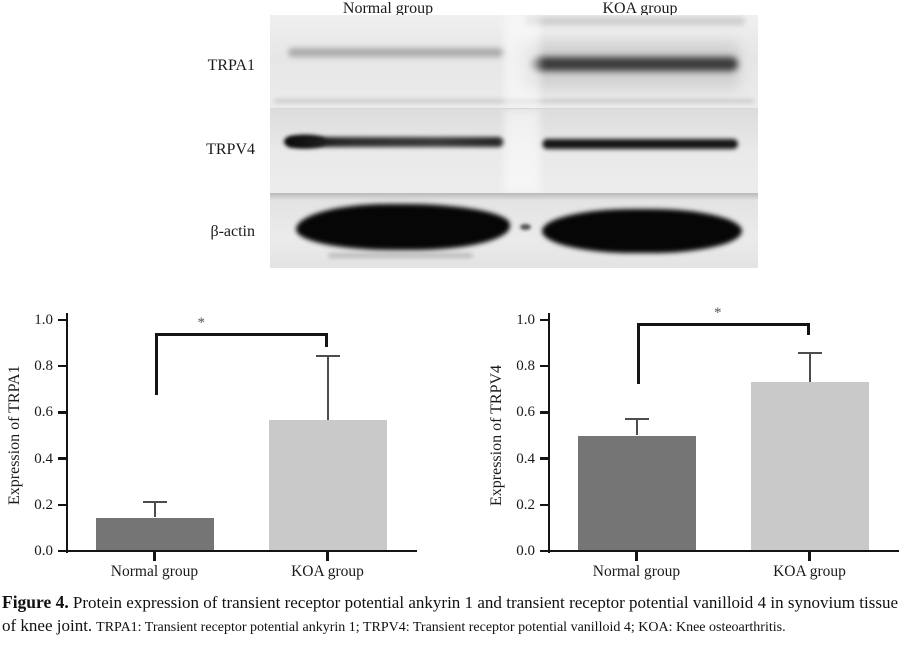 This screenshot has width=900, height=658. What do you see at coordinates (496, 435) in the screenshot?
I see `y-axis-label: Expression of TRPV4` at bounding box center [496, 435].